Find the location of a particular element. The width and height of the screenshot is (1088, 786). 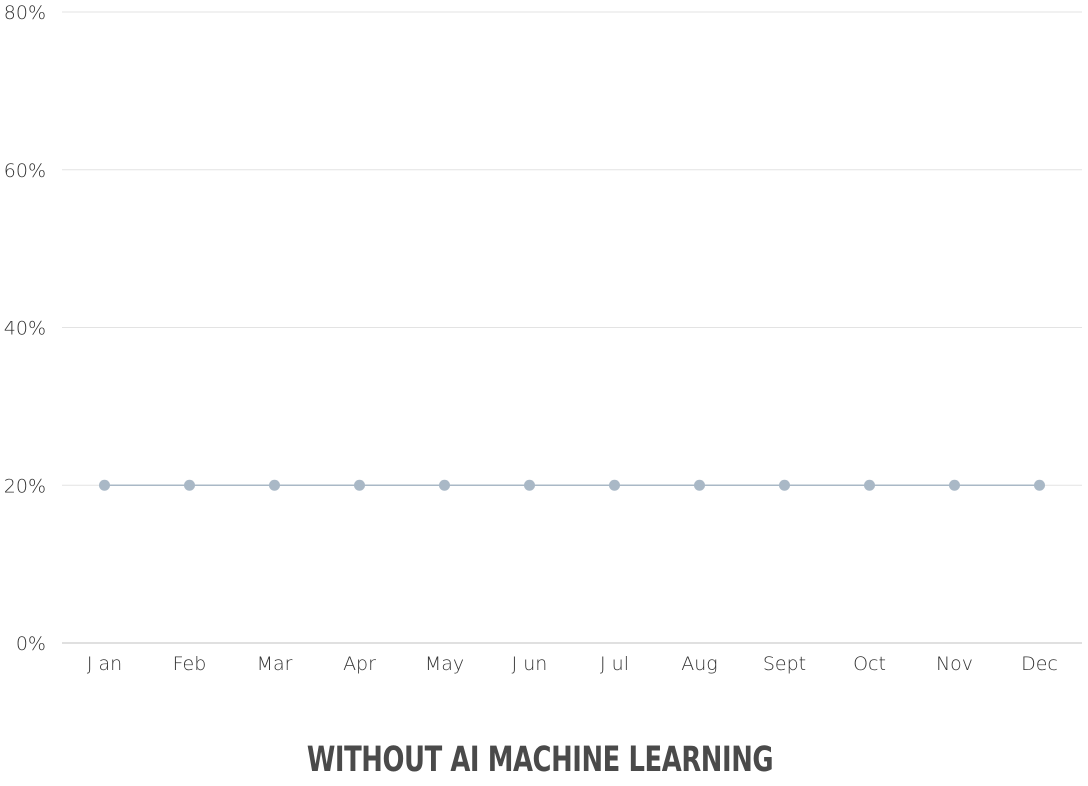

x-tick-label: Dec is located at coordinates (1039, 664).